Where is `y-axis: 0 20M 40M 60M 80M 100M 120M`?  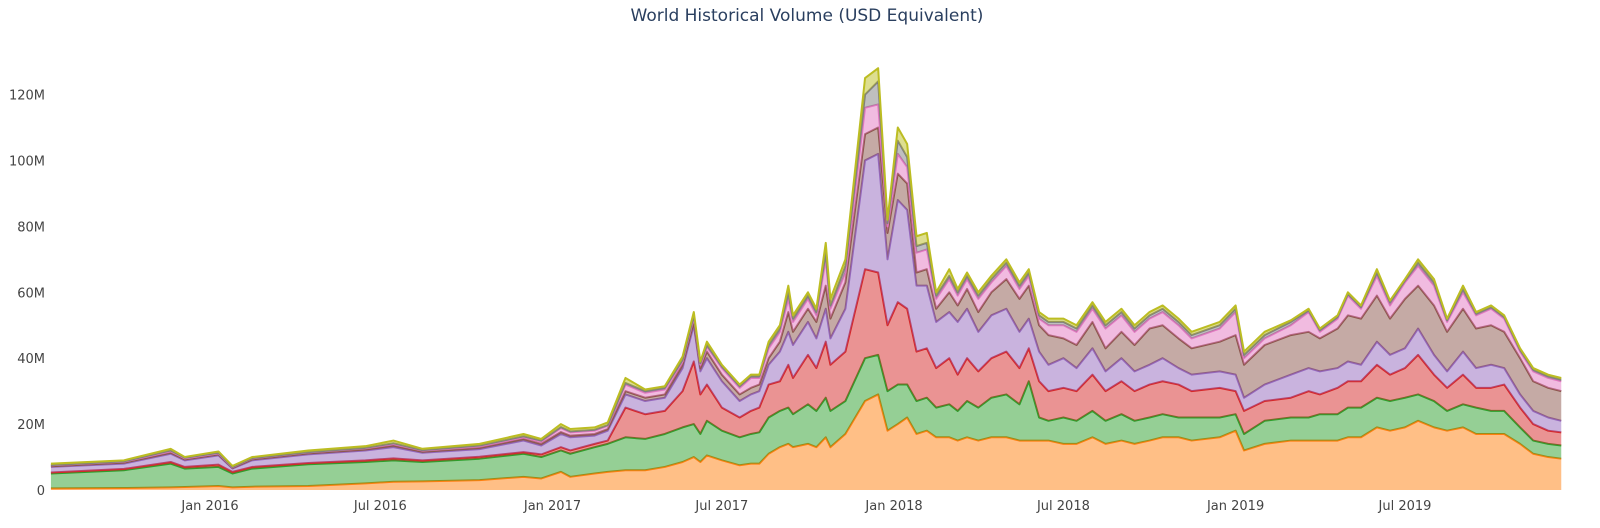 y-axis: 0 20M 40M 60M 80M 100M 120M is located at coordinates (27, 294).